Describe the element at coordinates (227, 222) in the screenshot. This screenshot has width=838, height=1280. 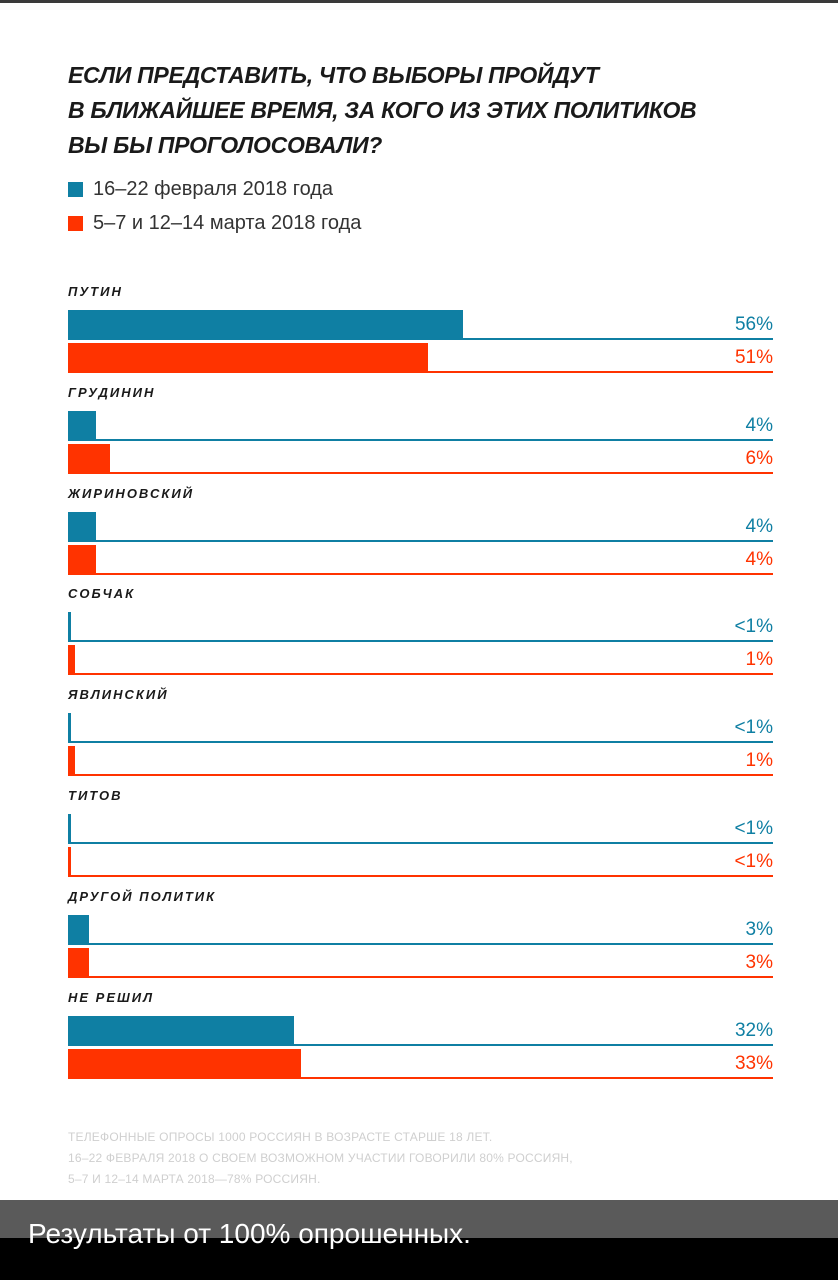
I see `legend-label-march: 5–7 и 12–14 марта 2018 года` at that location.